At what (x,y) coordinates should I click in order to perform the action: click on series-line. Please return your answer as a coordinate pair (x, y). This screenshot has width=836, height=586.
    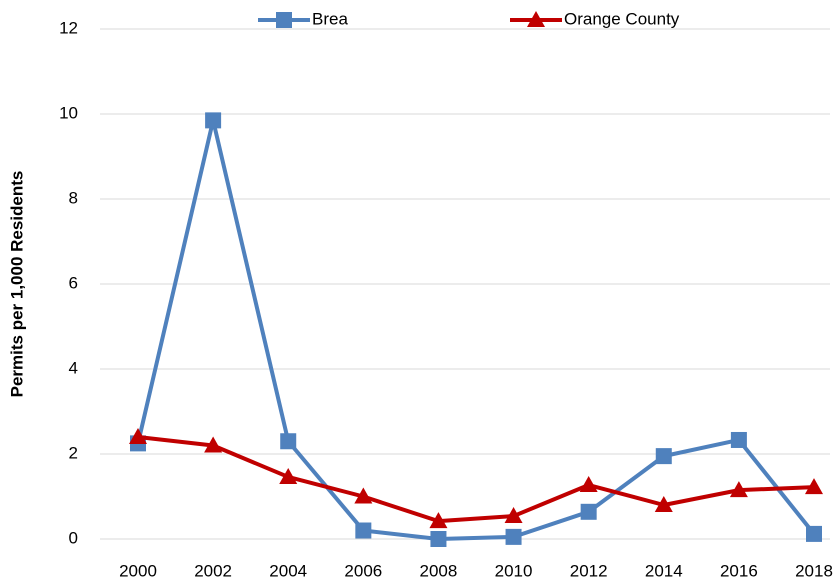
    Looking at the image, I should click on (476, 479).